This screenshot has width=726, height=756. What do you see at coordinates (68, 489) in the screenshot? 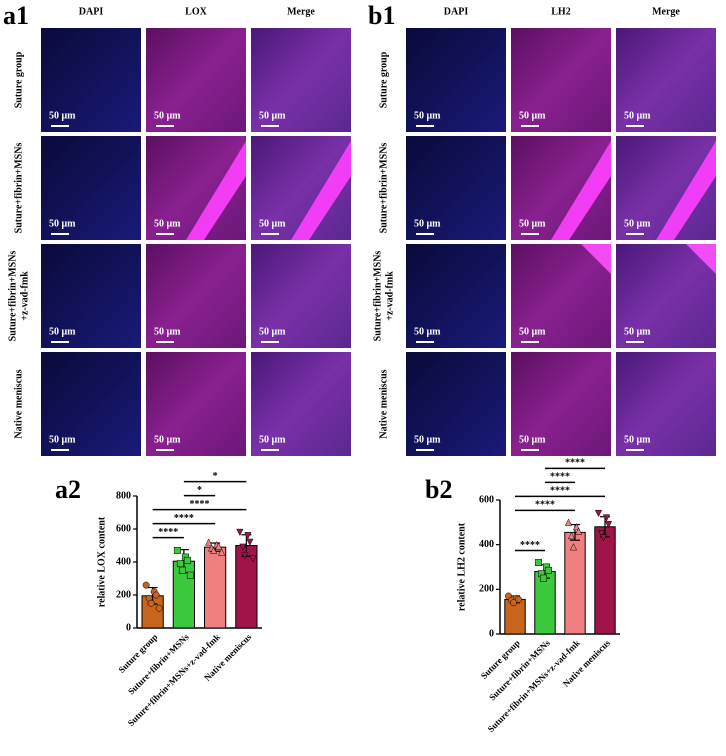
I see `chart-label: a2` at bounding box center [68, 489].